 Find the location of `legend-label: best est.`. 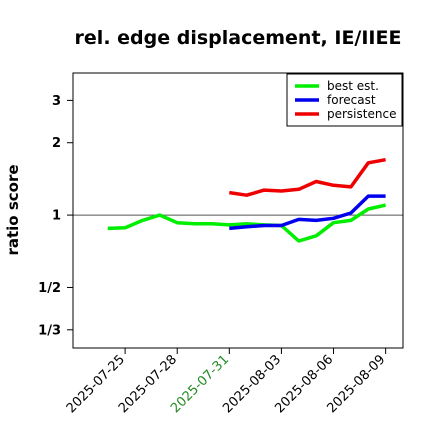

legend-label: best est. is located at coordinates (353, 86).